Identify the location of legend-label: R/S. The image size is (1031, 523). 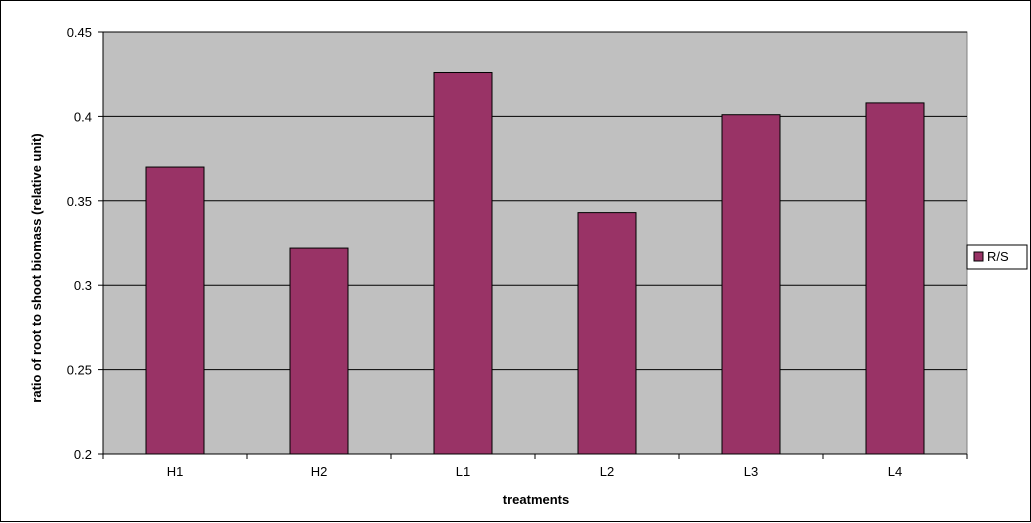
(998, 256).